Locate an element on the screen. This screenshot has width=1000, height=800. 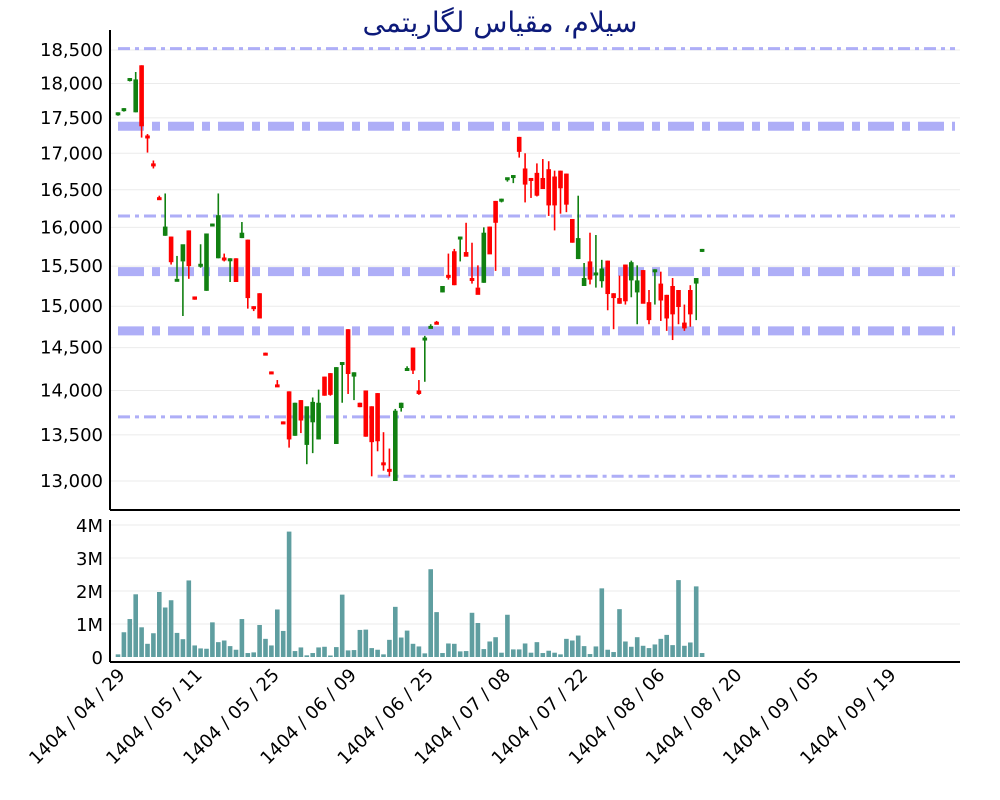
price-tick-label: 17,500 is located at coordinates (71, 118).